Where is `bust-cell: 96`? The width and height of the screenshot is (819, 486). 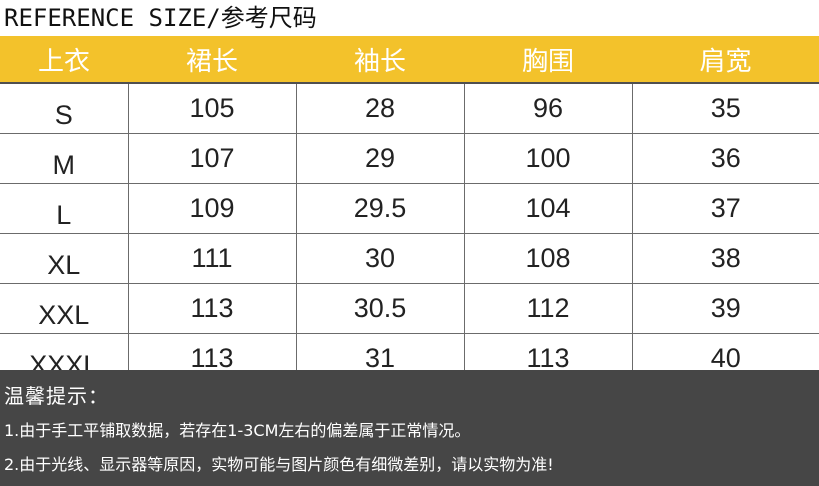
bust-cell: 96 is located at coordinates (548, 108).